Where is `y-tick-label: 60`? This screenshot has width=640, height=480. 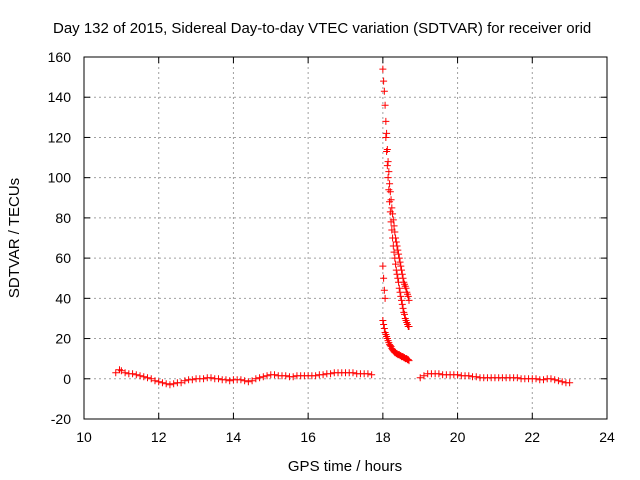 y-tick-label: 60 is located at coordinates (63, 258).